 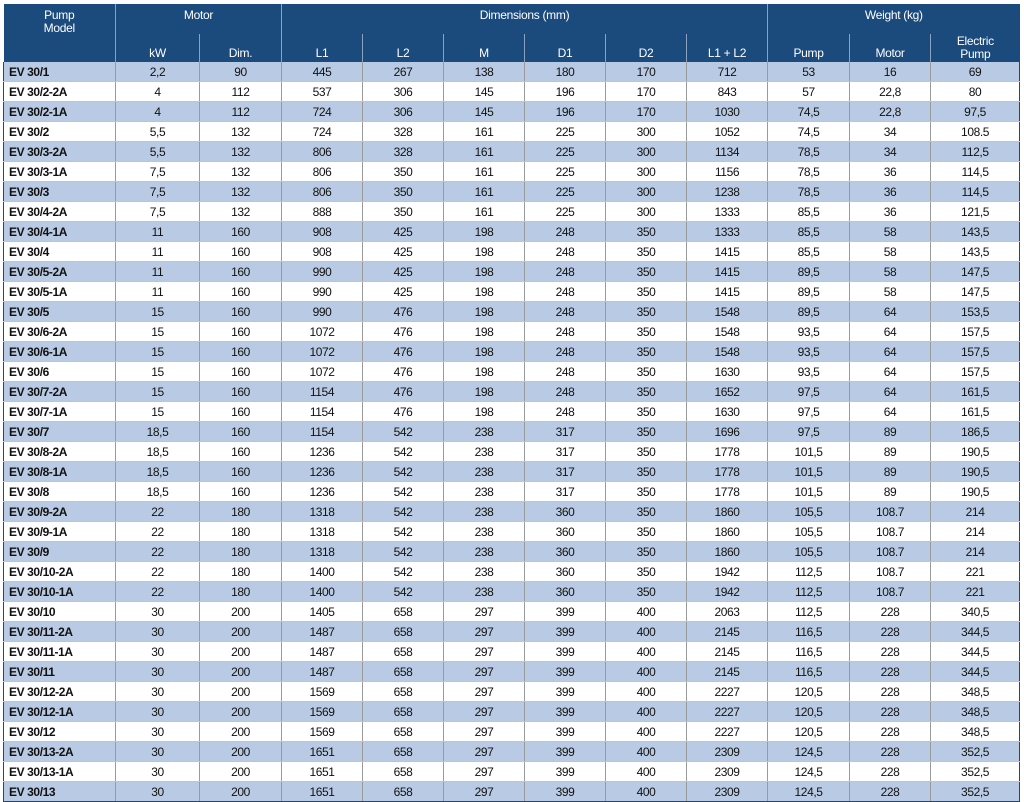 What do you see at coordinates (157, 131) in the screenshot?
I see `motor-kw-cell: 5,5` at bounding box center [157, 131].